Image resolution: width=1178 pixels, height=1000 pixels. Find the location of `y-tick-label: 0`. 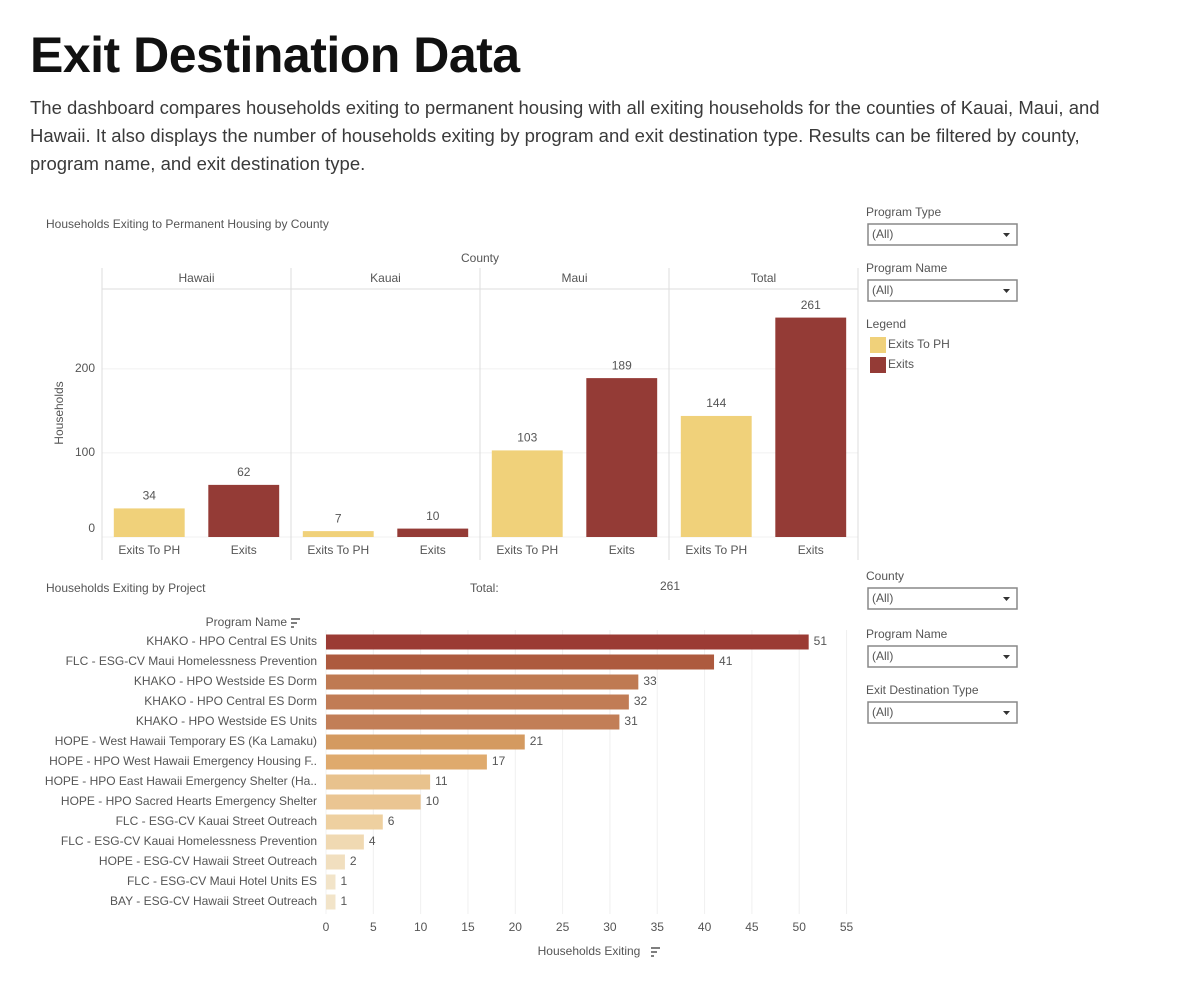

y-tick-label: 0 is located at coordinates (91, 528).